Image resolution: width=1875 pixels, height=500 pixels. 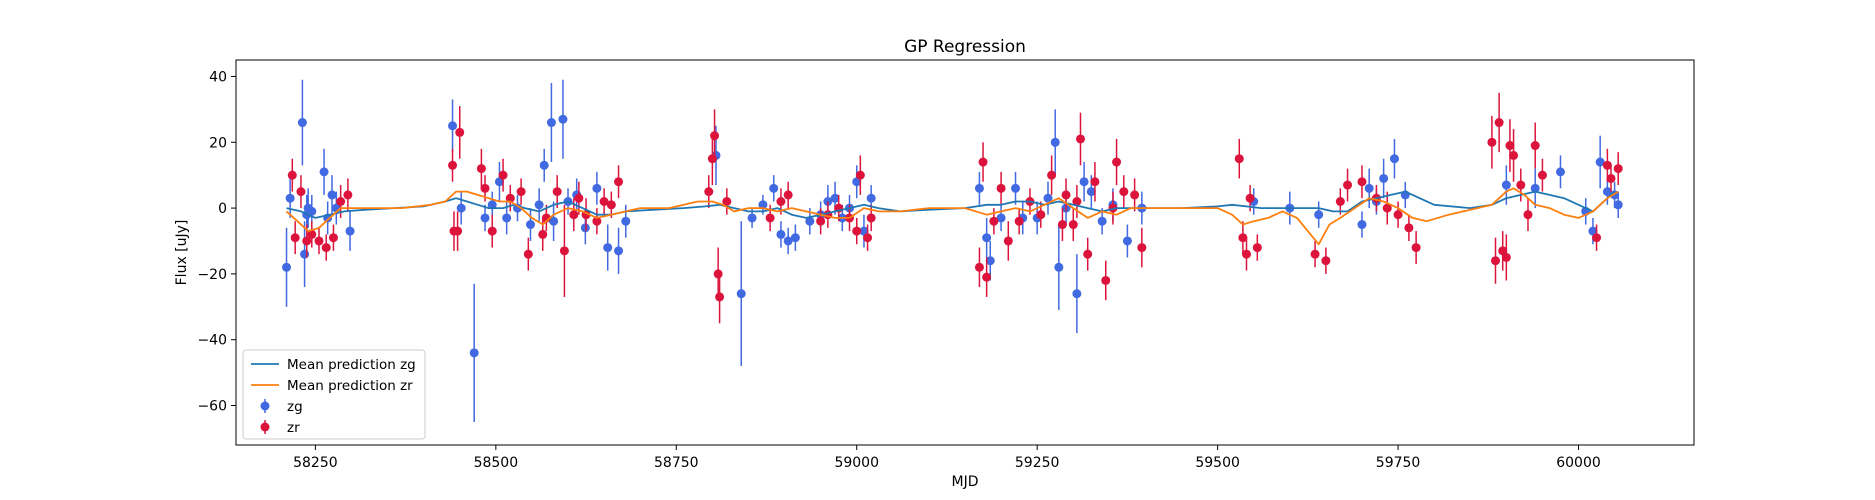 What do you see at coordinates (1578, 463) in the screenshot?
I see `x-tick-label: 60000` at bounding box center [1578, 463].